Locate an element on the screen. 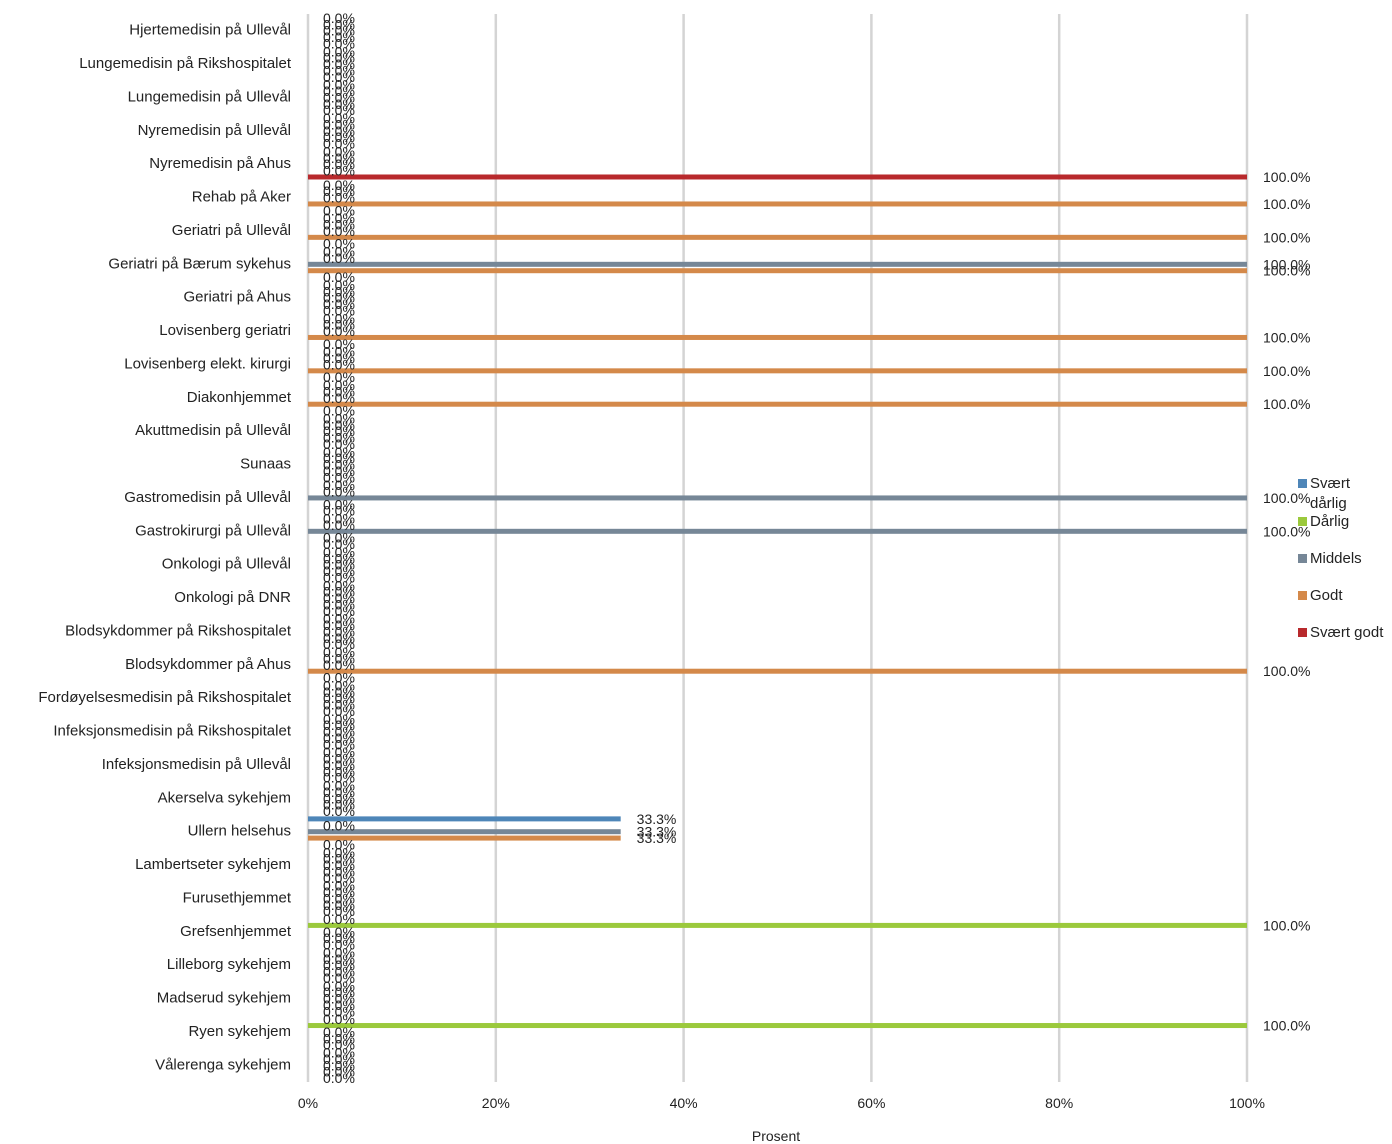  x-tick-label: 0% is located at coordinates (308, 1103).